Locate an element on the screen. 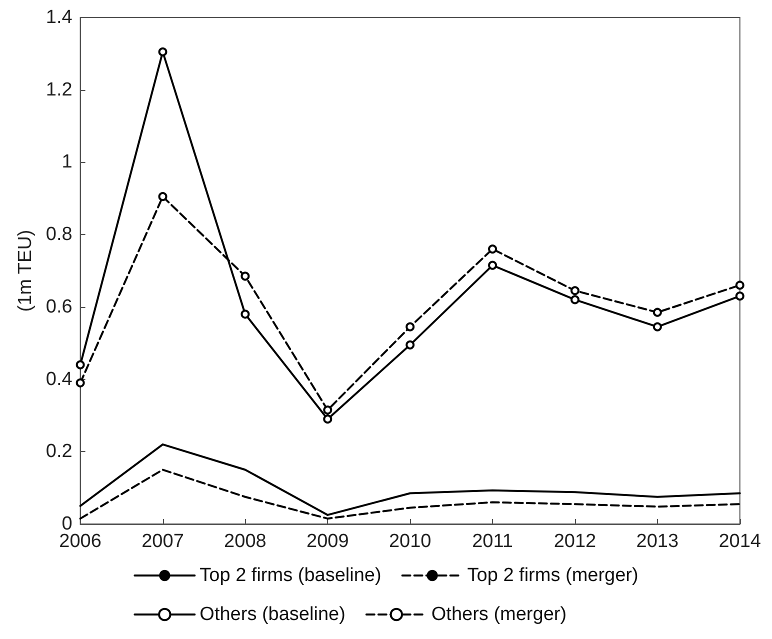  x-tick-label: 2013 is located at coordinates (657, 541).